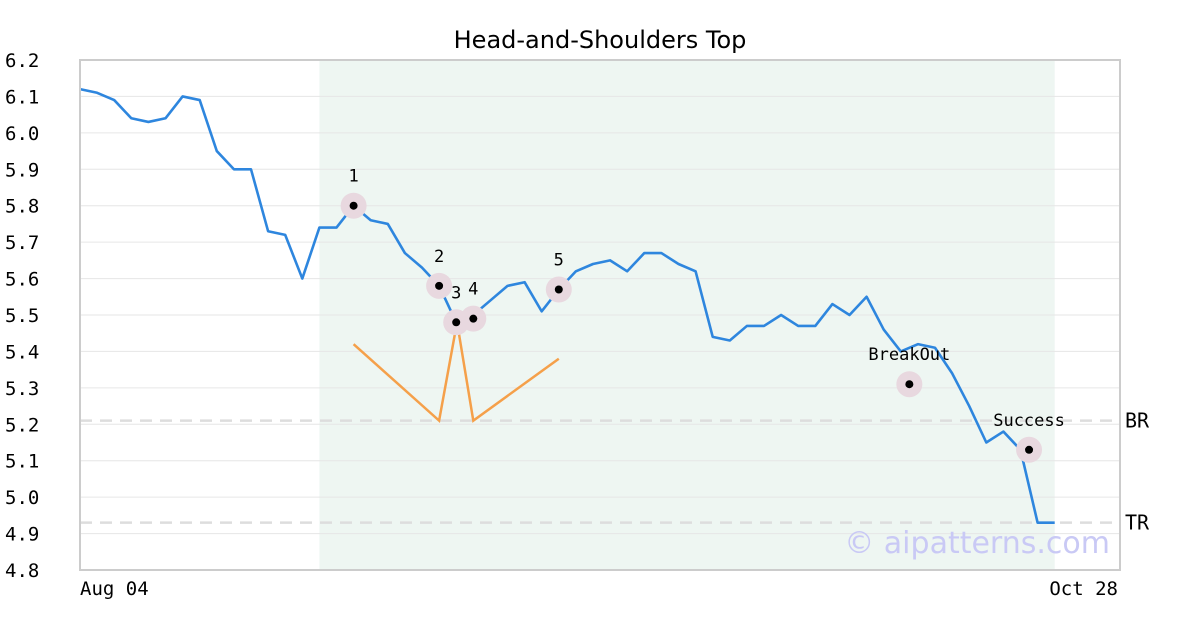 The height and width of the screenshot is (635, 1200). What do you see at coordinates (600, 40) in the screenshot?
I see `chart-title: Head-and-Shoulders Top` at bounding box center [600, 40].